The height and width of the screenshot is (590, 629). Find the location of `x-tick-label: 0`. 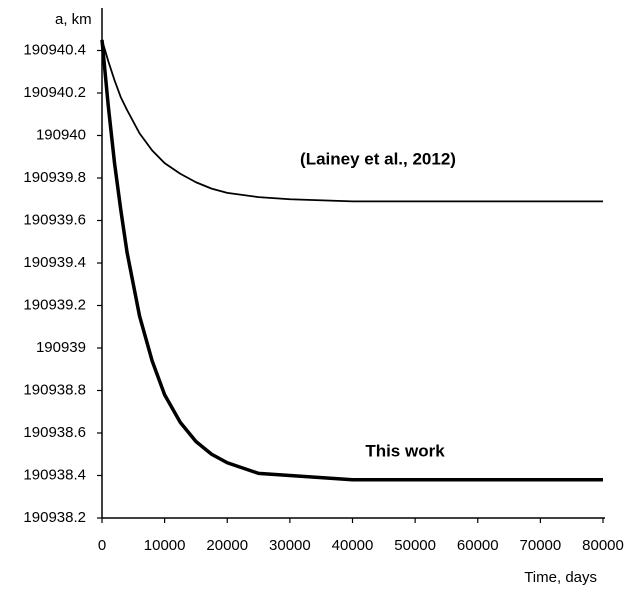

x-tick-label: 0 is located at coordinates (102, 545).